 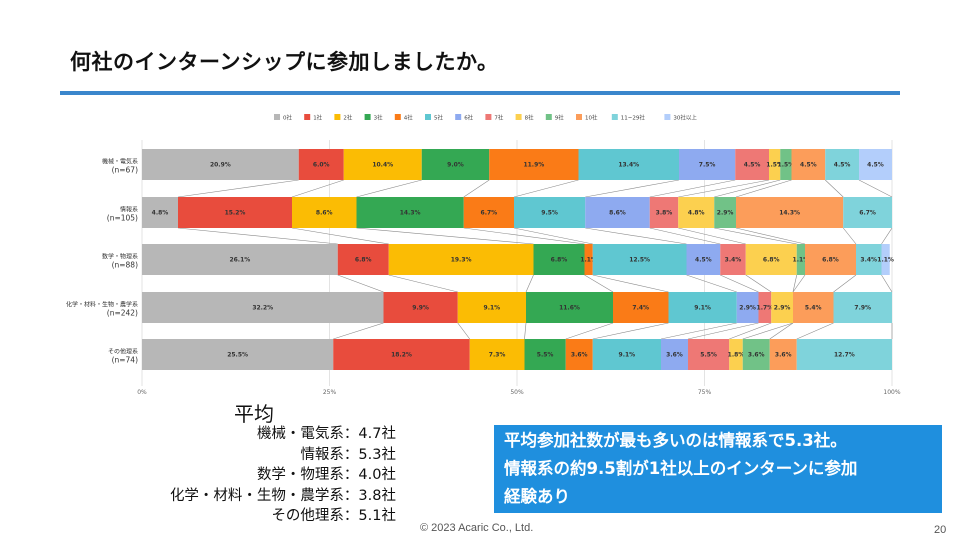 What do you see at coordinates (844, 355) in the screenshot?
I see `data-label: 12.7%` at bounding box center [844, 355].